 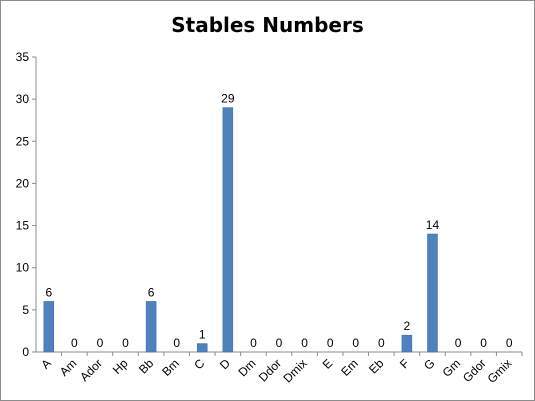 I want to click on x-tick-label-D: D, so click(x=225, y=364).